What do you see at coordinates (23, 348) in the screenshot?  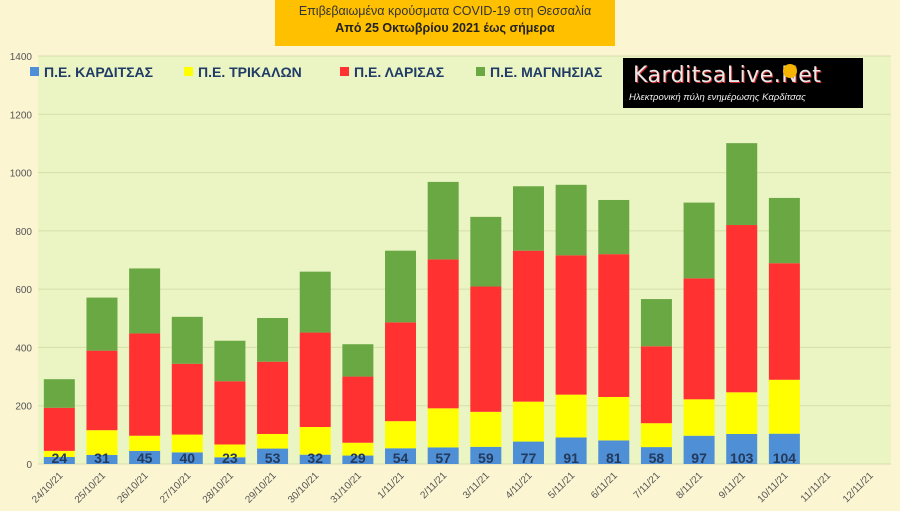 I see `y-tick-label: 400` at bounding box center [23, 348].